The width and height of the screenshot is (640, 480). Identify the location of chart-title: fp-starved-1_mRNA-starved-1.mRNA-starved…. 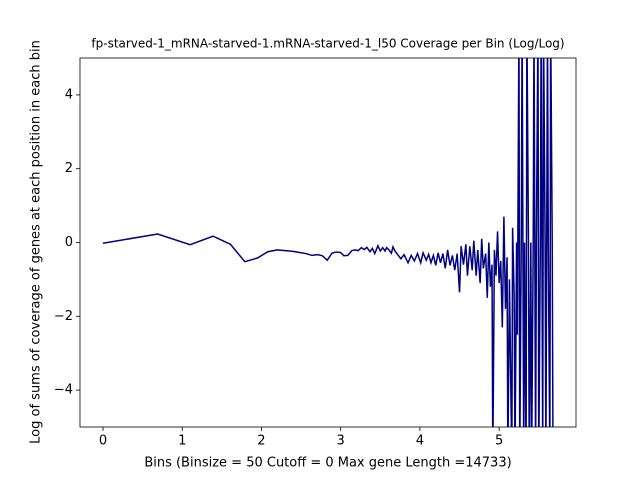
(327, 44).